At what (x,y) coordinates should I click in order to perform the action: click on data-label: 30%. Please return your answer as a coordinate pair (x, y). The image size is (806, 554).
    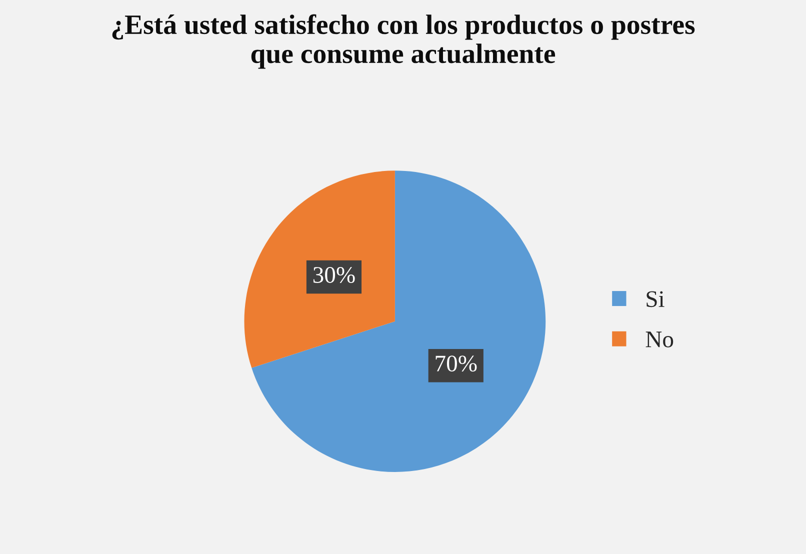
    Looking at the image, I should click on (334, 275).